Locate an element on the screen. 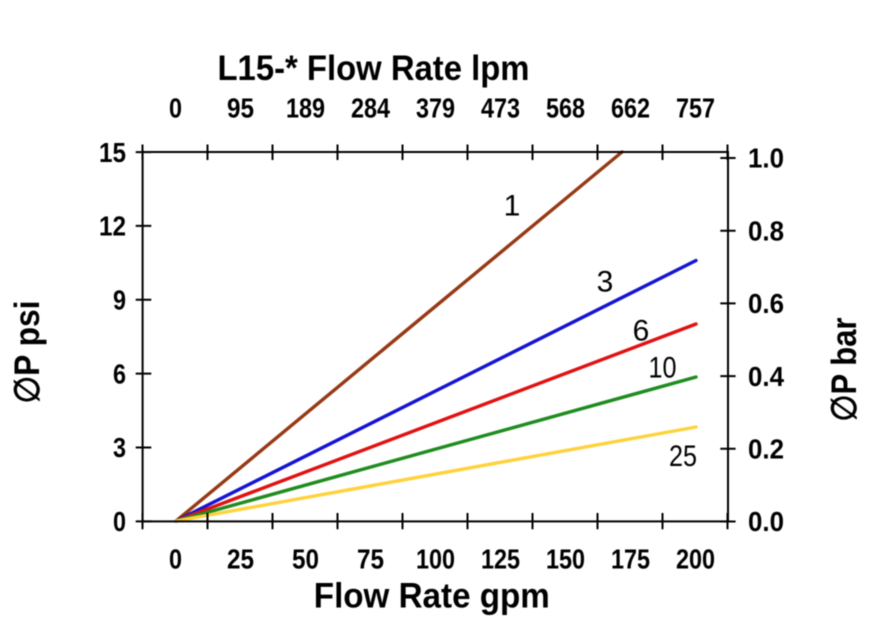 Image resolution: width=876 pixels, height=642 pixels. svg-text: 473 is located at coordinates (500, 107).